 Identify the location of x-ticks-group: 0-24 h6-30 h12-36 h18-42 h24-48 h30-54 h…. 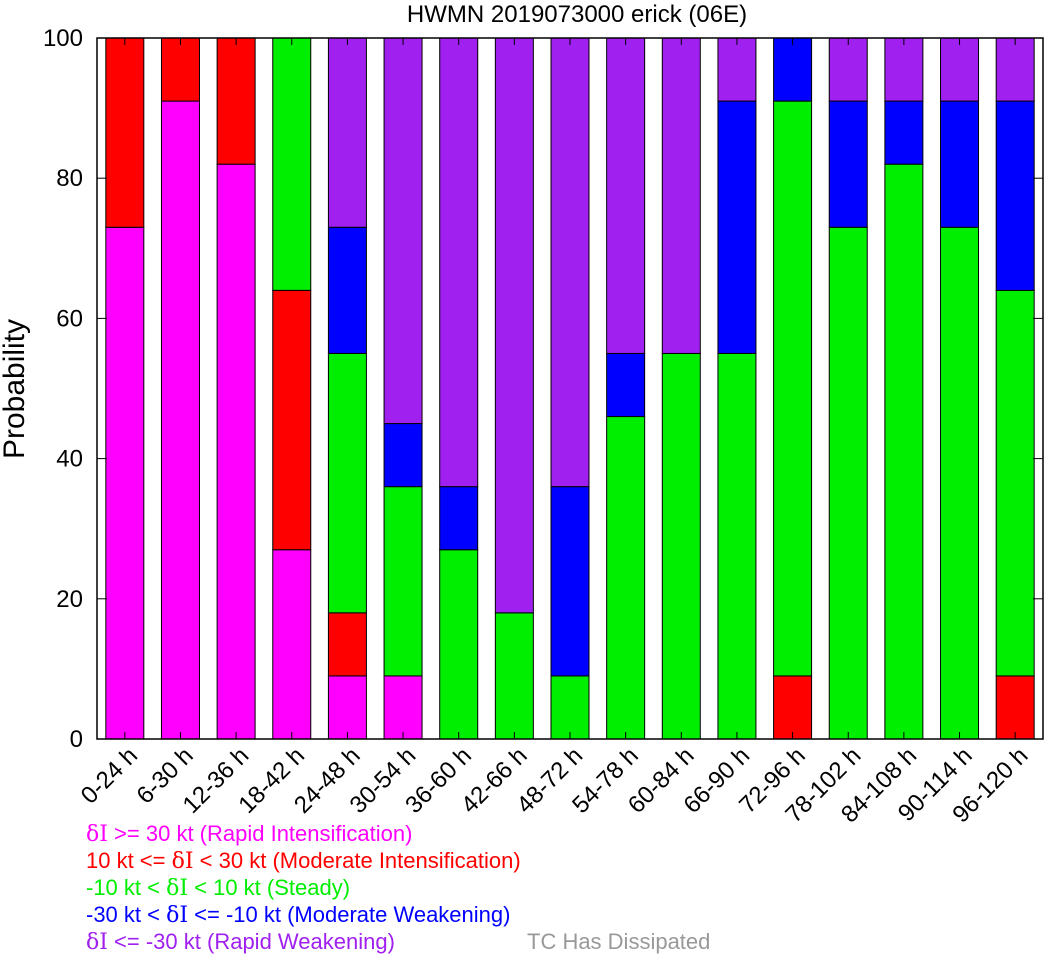
(555, 785).